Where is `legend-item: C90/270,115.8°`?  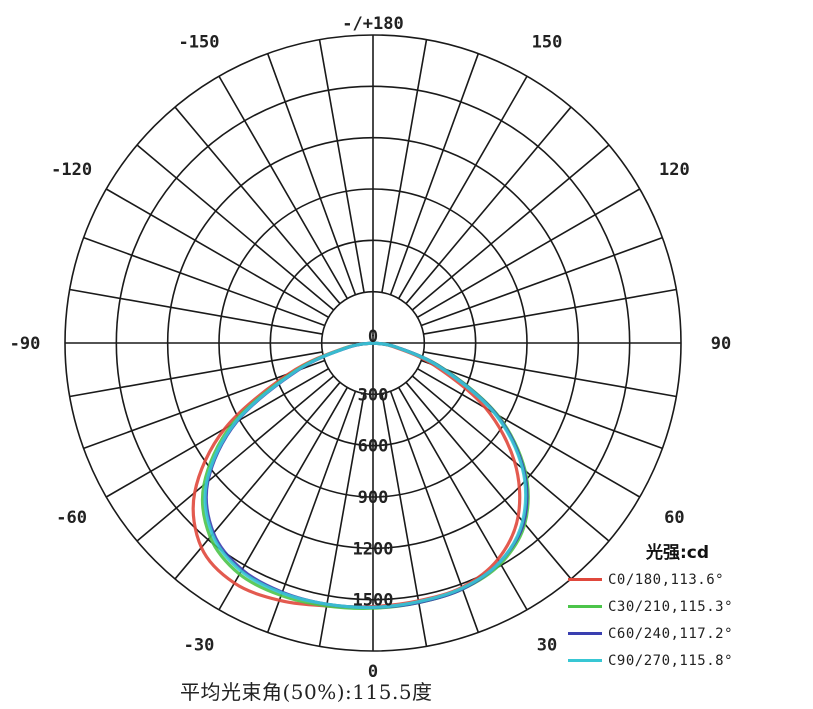
legend-item: C90/270,115.8° is located at coordinates (688, 660).